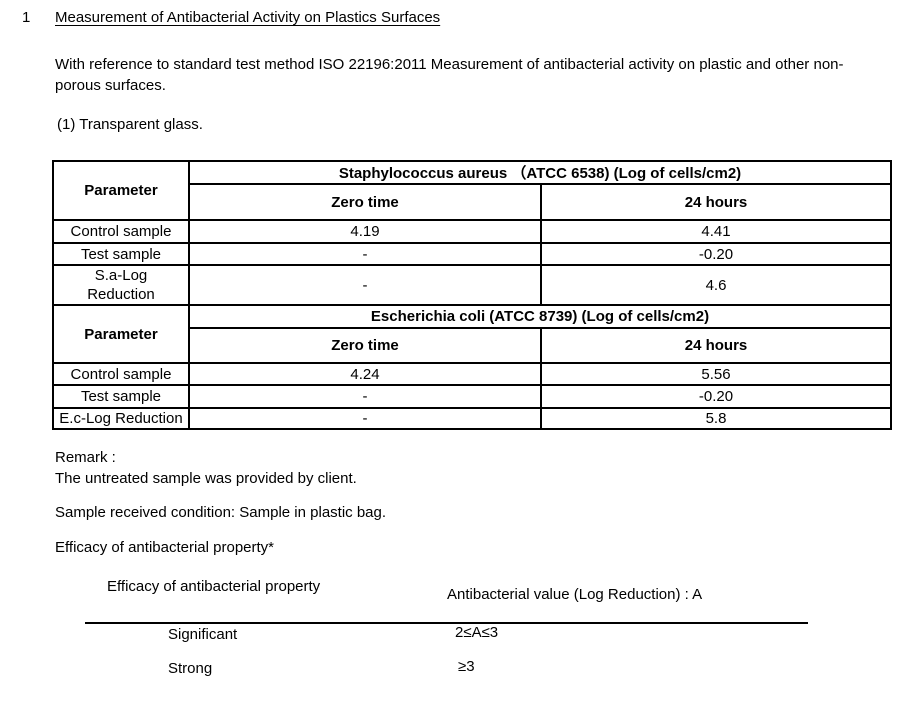  What do you see at coordinates (121, 254) in the screenshot?
I see `row-label-test-sample-1: Test sample` at bounding box center [121, 254].